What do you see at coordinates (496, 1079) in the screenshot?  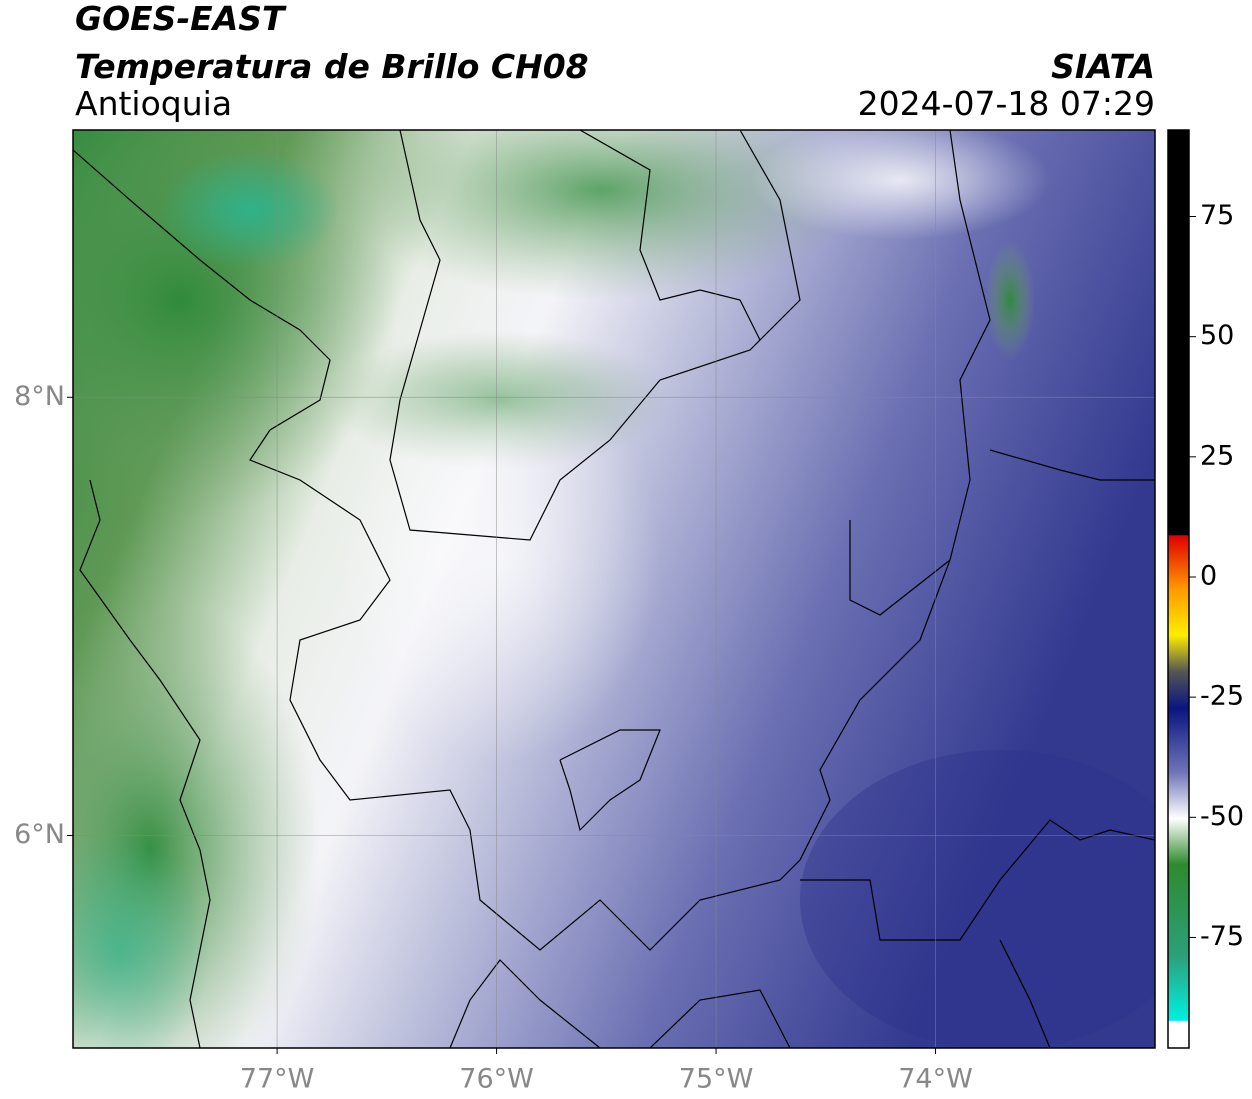 I see `x-tick-label: 76°W` at bounding box center [496, 1079].